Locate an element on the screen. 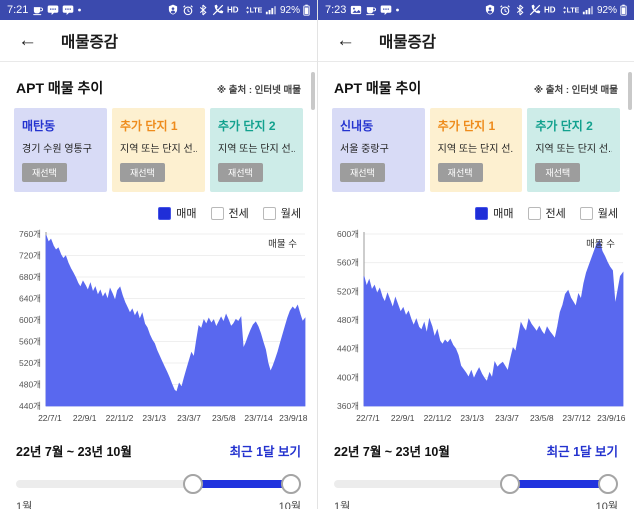  svg-text: 360개 is located at coordinates (348, 406).